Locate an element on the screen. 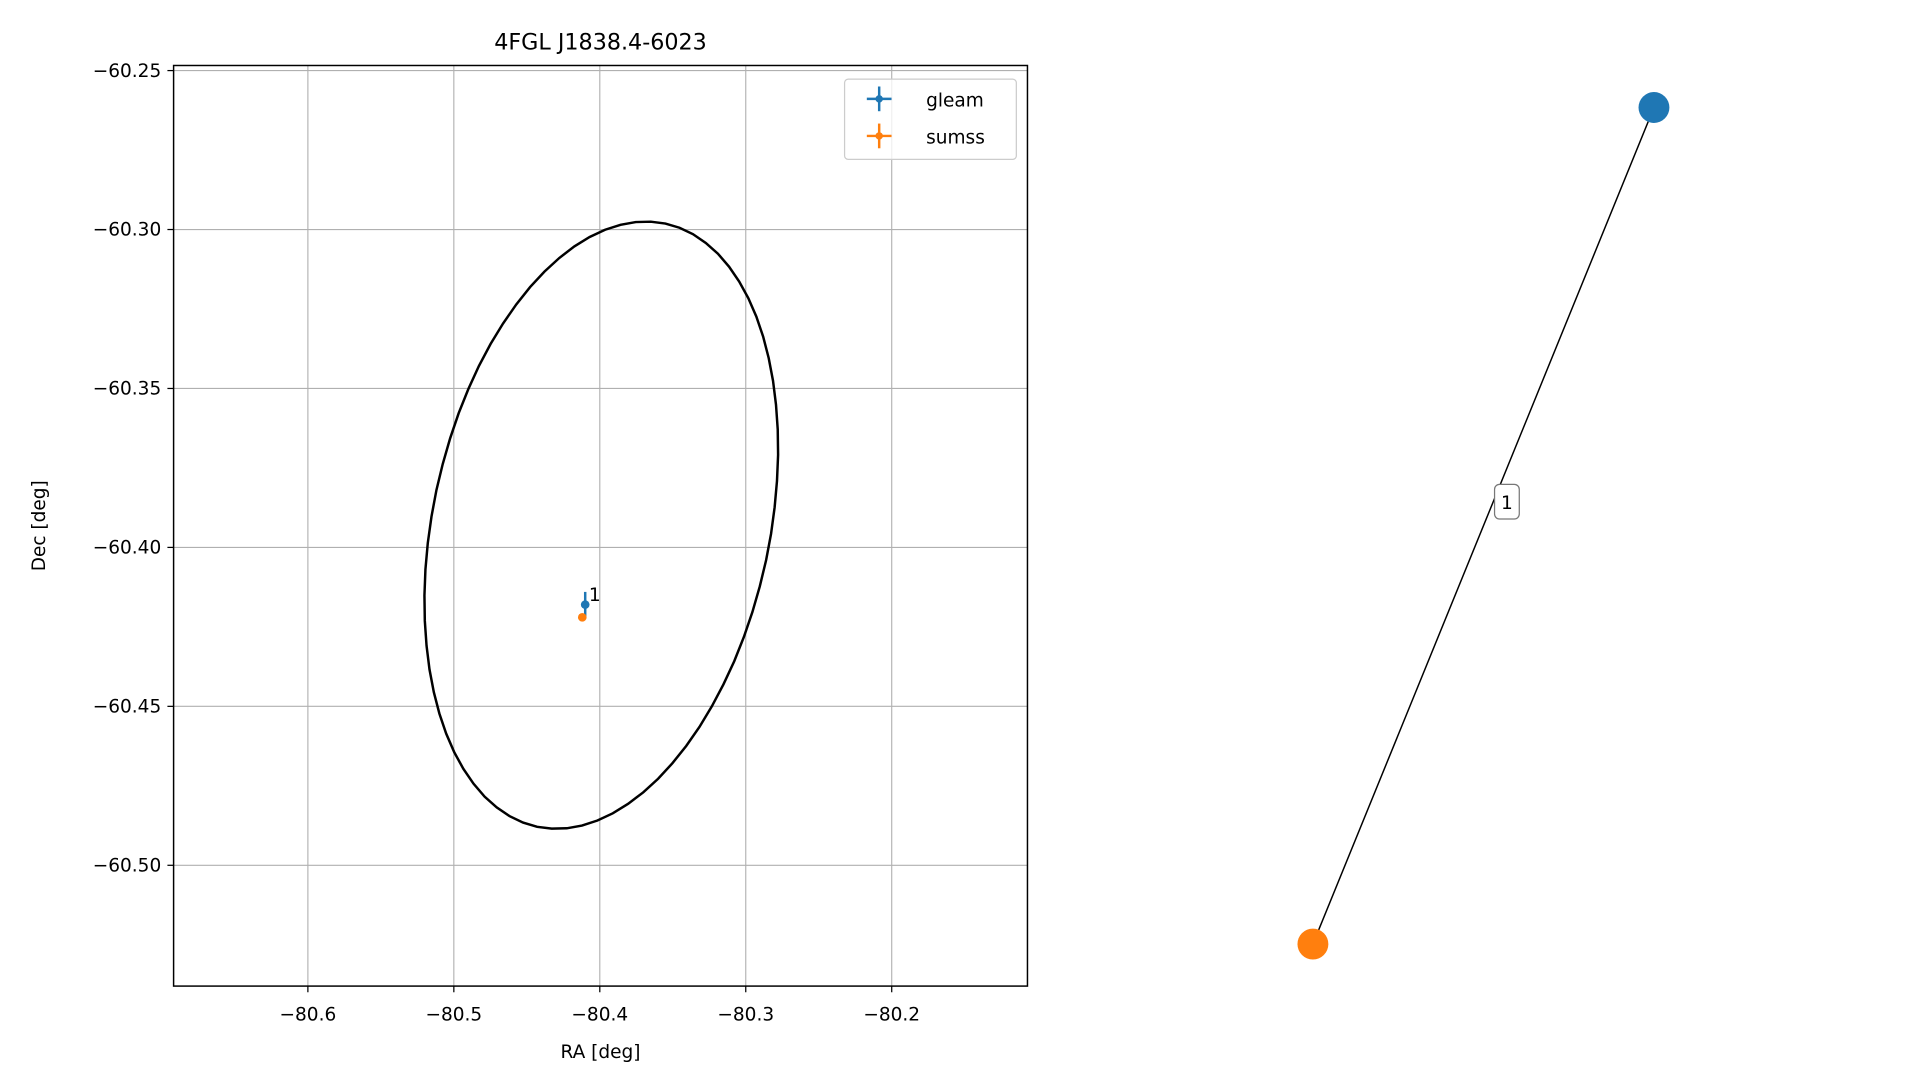 The image size is (1919, 1080). point-label: 1 is located at coordinates (595, 595).